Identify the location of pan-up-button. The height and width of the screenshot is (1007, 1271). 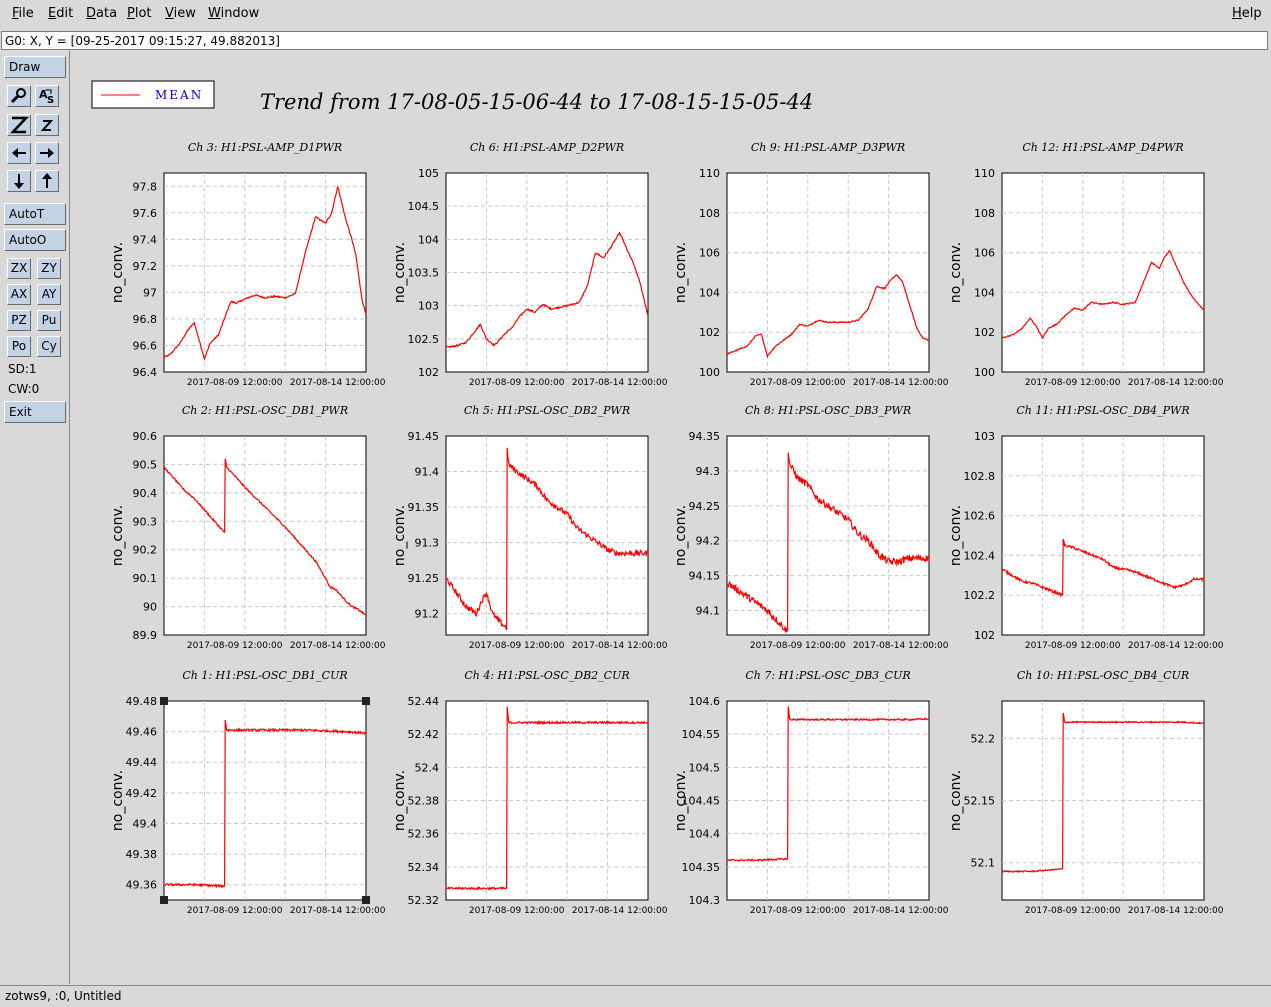
(47, 181).